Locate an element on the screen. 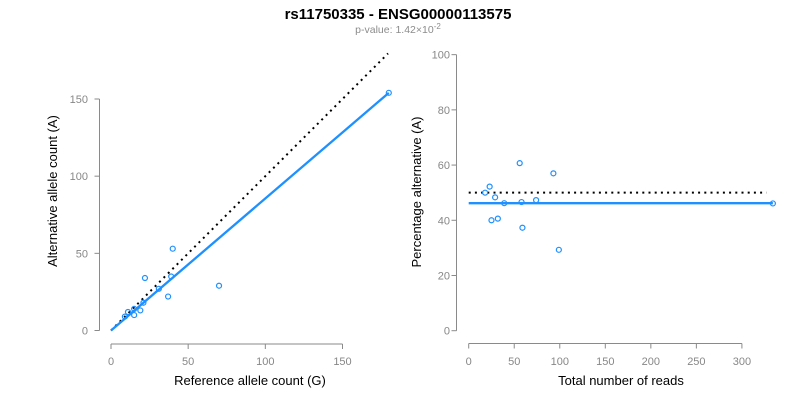 This screenshot has width=800, height=400. x-tick-label: 200 is located at coordinates (651, 362).